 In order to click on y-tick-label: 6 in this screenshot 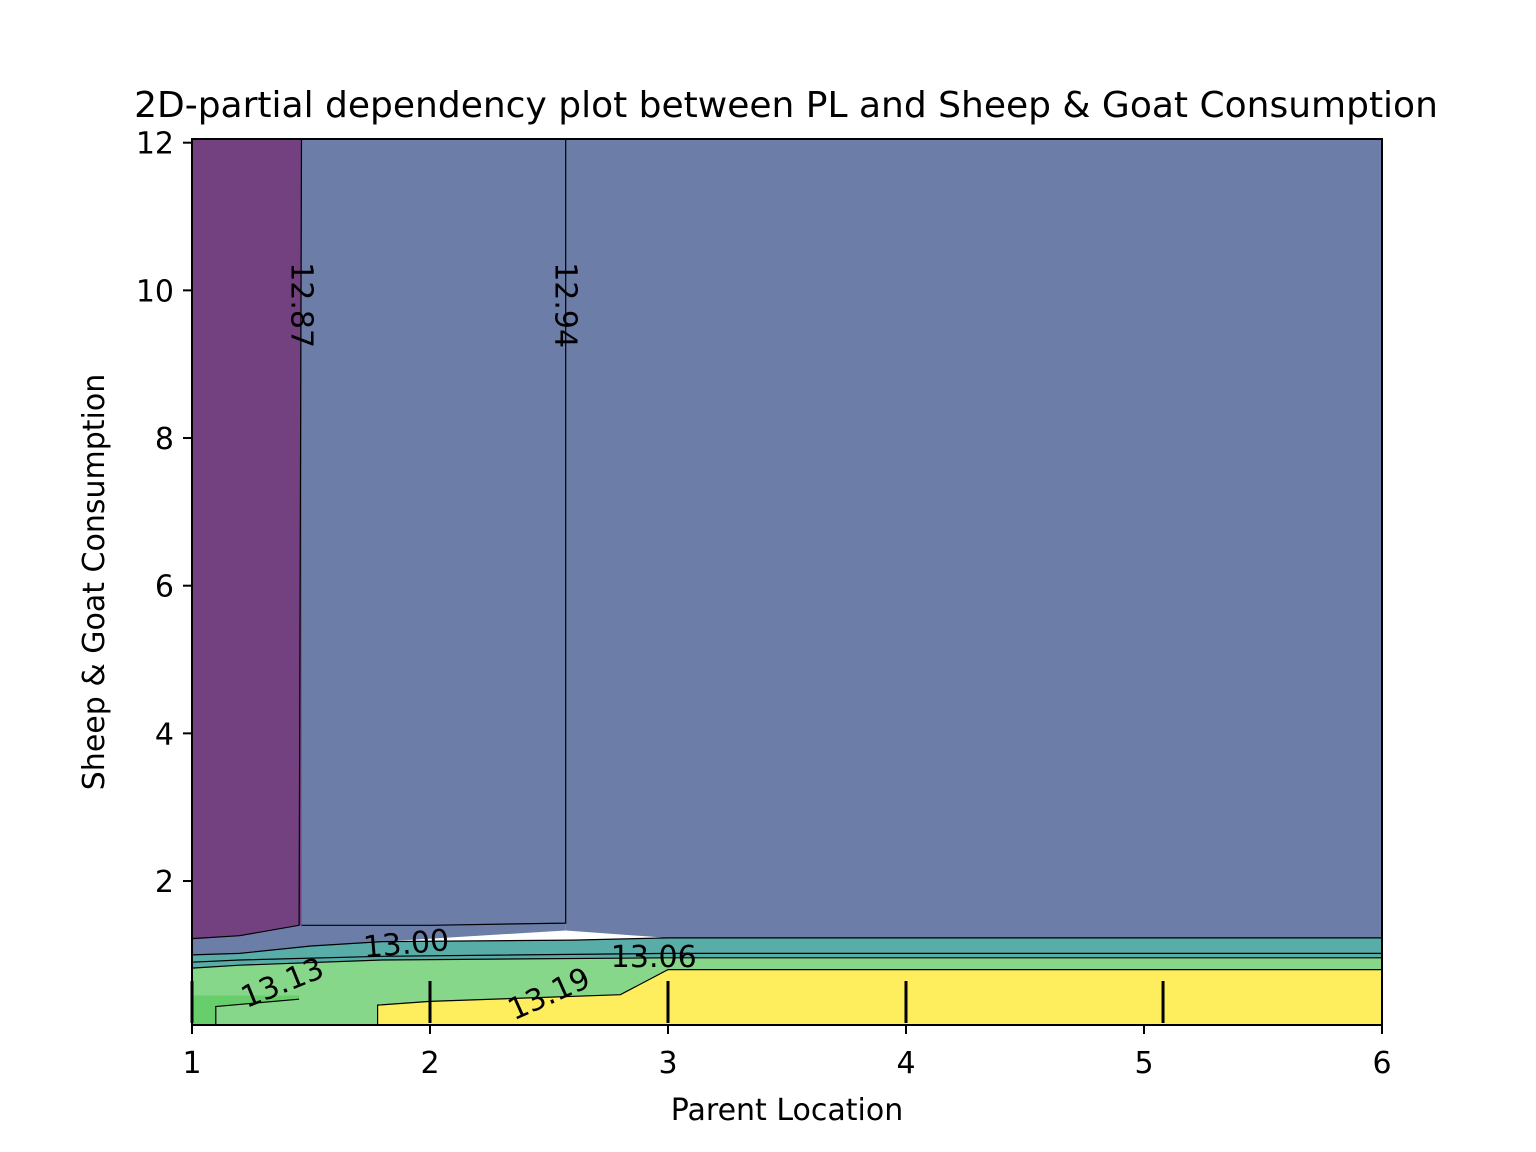, I will do `click(164, 587)`.